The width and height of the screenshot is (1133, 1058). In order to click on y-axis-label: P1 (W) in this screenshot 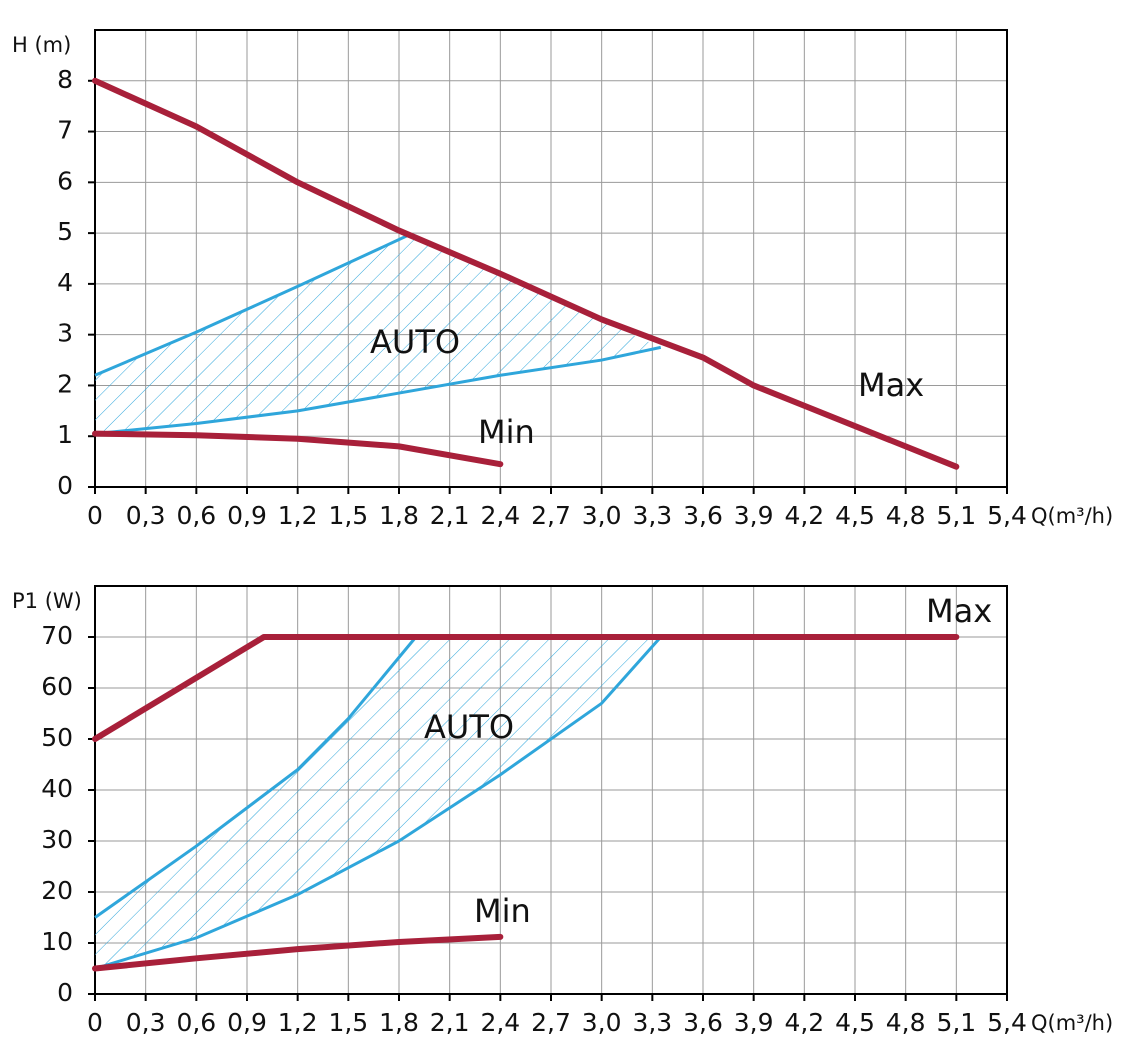, I will do `click(47, 601)`.